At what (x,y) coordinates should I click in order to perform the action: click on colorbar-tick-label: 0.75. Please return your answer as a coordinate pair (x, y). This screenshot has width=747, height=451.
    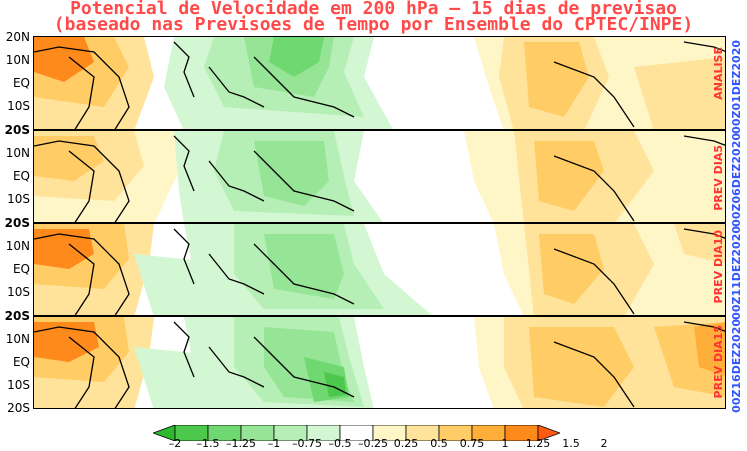
    Looking at the image, I should click on (472, 443).